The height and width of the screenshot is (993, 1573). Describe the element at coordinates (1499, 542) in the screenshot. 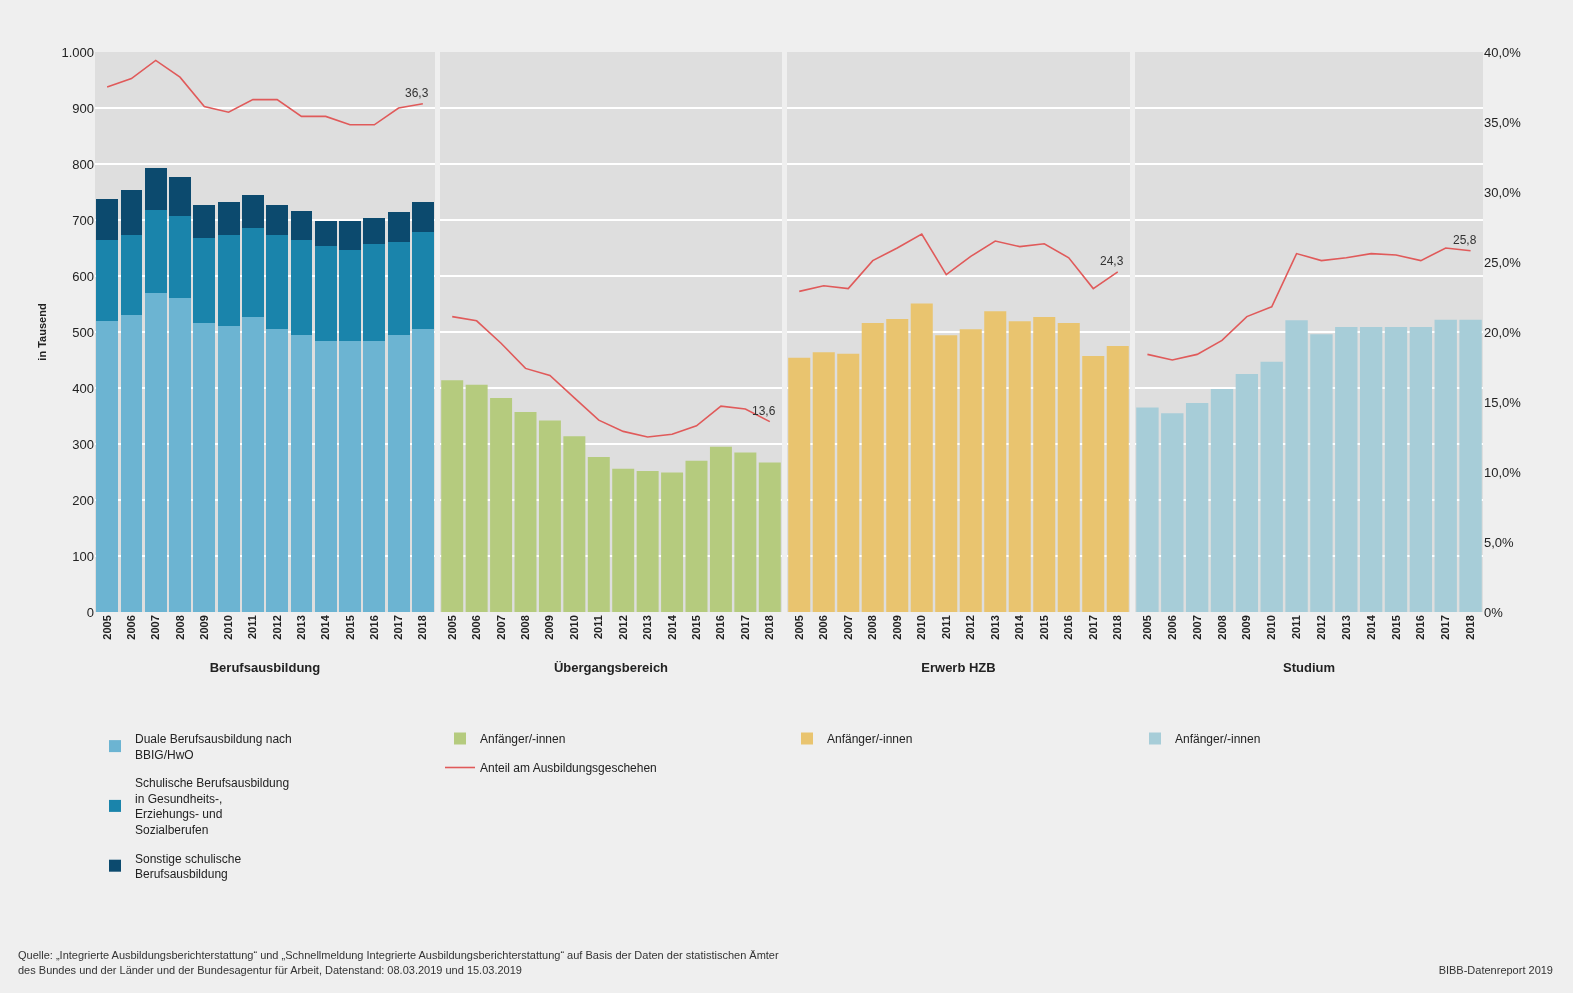

I see `y2-tick-label: 5,0%` at that location.